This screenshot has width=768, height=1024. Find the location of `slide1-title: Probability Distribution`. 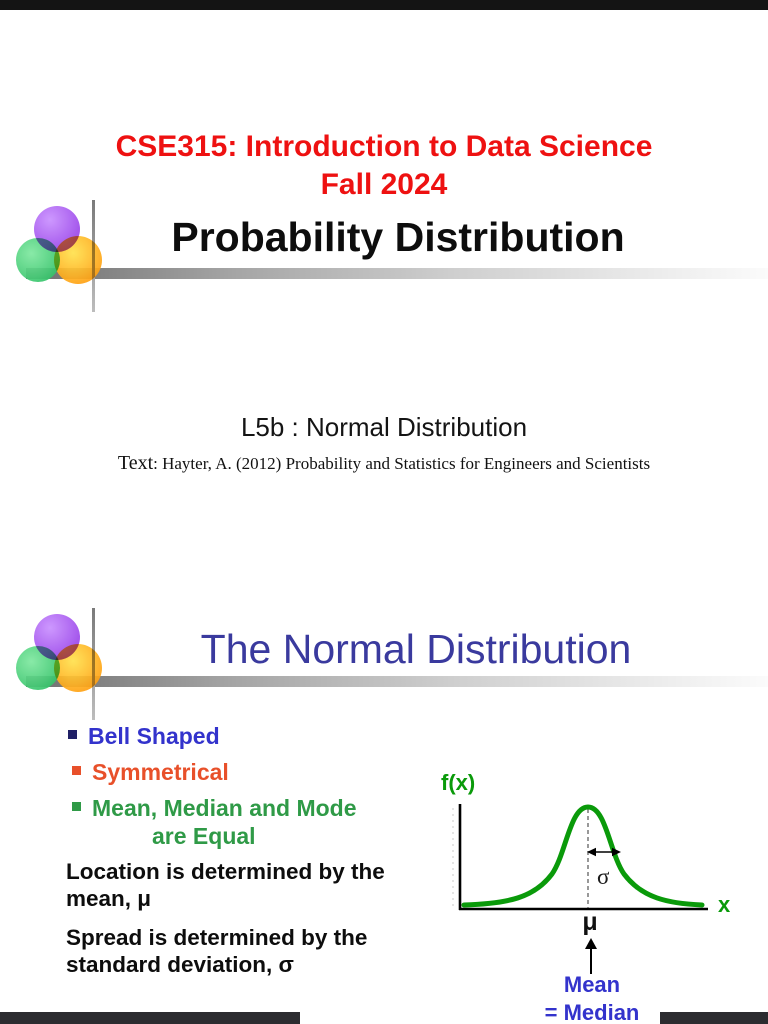

slide1-title: Probability Distribution is located at coordinates (398, 237).